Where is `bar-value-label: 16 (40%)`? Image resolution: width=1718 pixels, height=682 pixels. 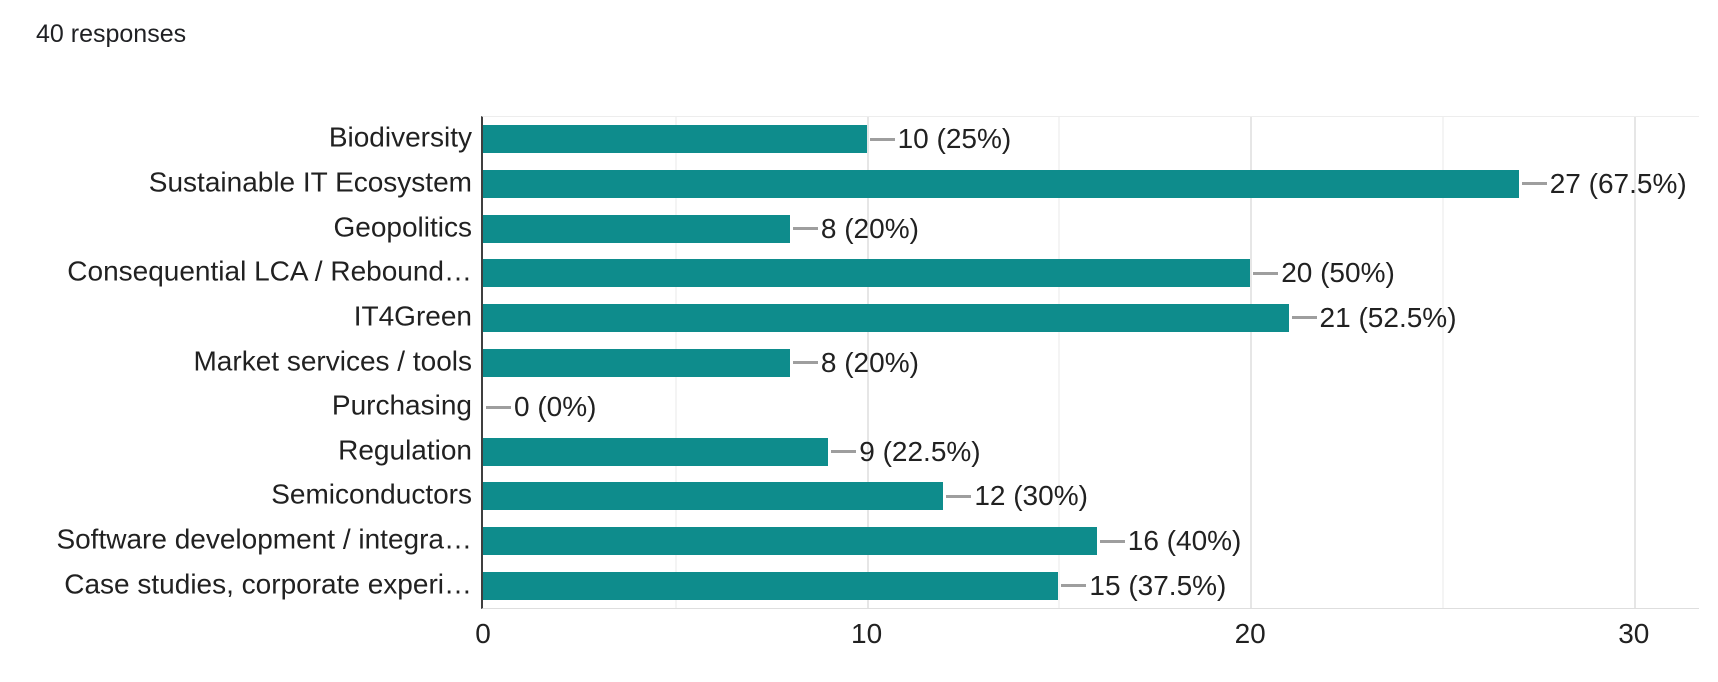 bar-value-label: 16 (40%) is located at coordinates (1184, 541).